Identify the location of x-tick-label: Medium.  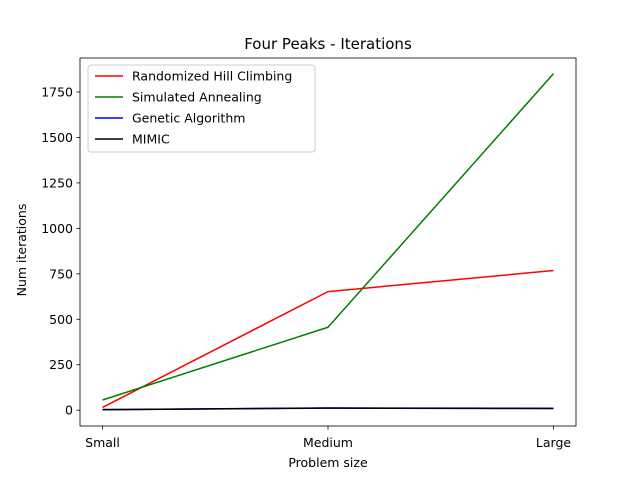
(328, 442).